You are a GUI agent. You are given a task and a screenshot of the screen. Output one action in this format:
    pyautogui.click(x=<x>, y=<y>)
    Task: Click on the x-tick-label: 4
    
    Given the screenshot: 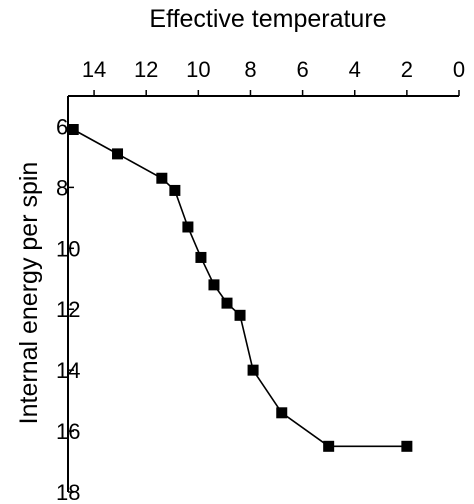 What is the action you would take?
    pyautogui.click(x=355, y=69)
    